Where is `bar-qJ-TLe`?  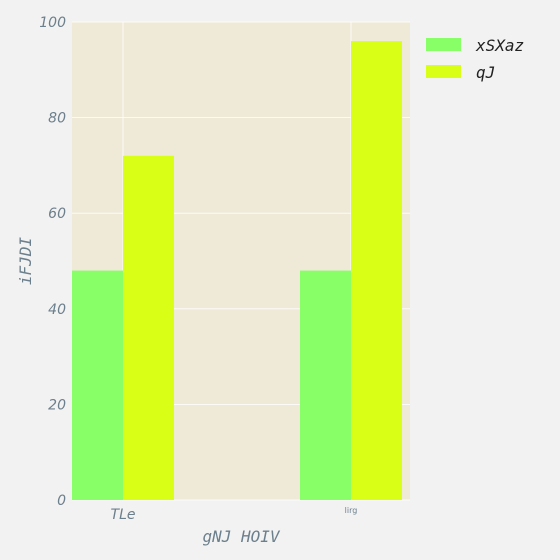 bar-qJ-TLe is located at coordinates (148, 327).